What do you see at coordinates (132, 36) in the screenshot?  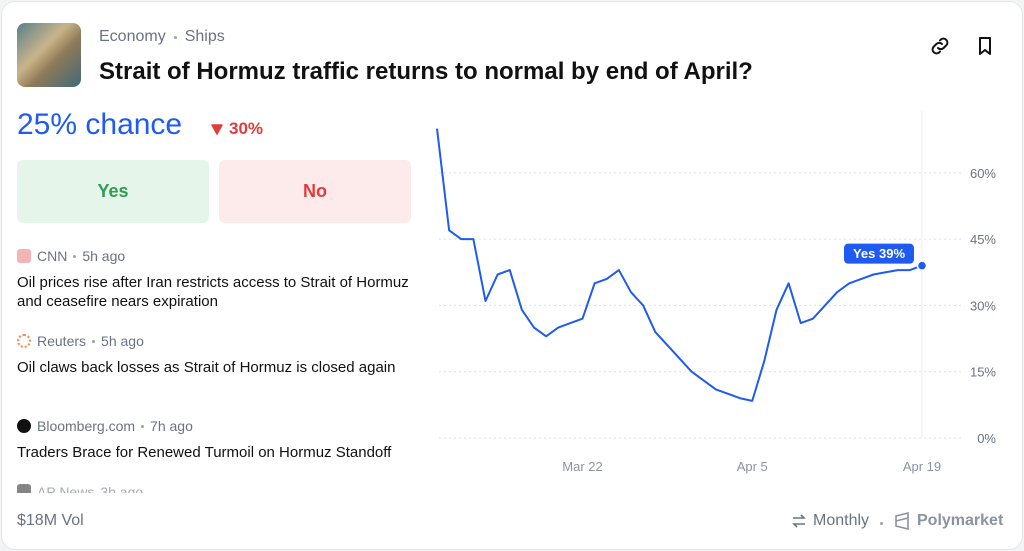 I see `category: Economy` at bounding box center [132, 36].